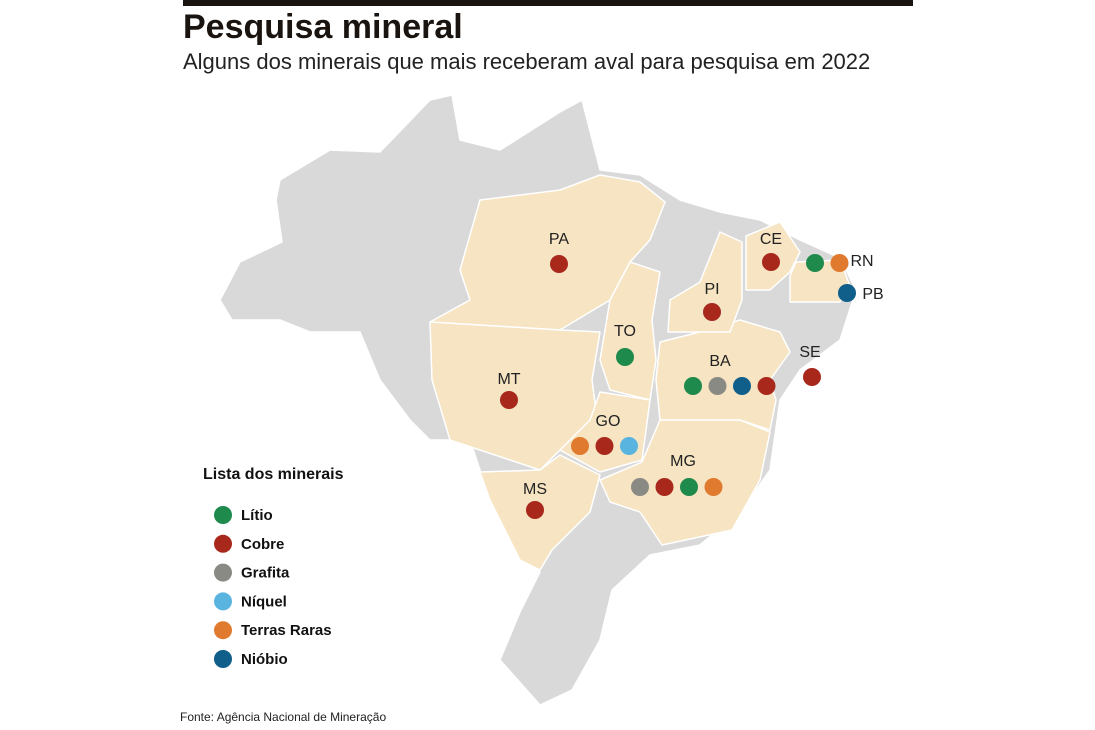 The height and width of the screenshot is (730, 1095). What do you see at coordinates (508, 379) in the screenshot?
I see `state-label: MT` at bounding box center [508, 379].